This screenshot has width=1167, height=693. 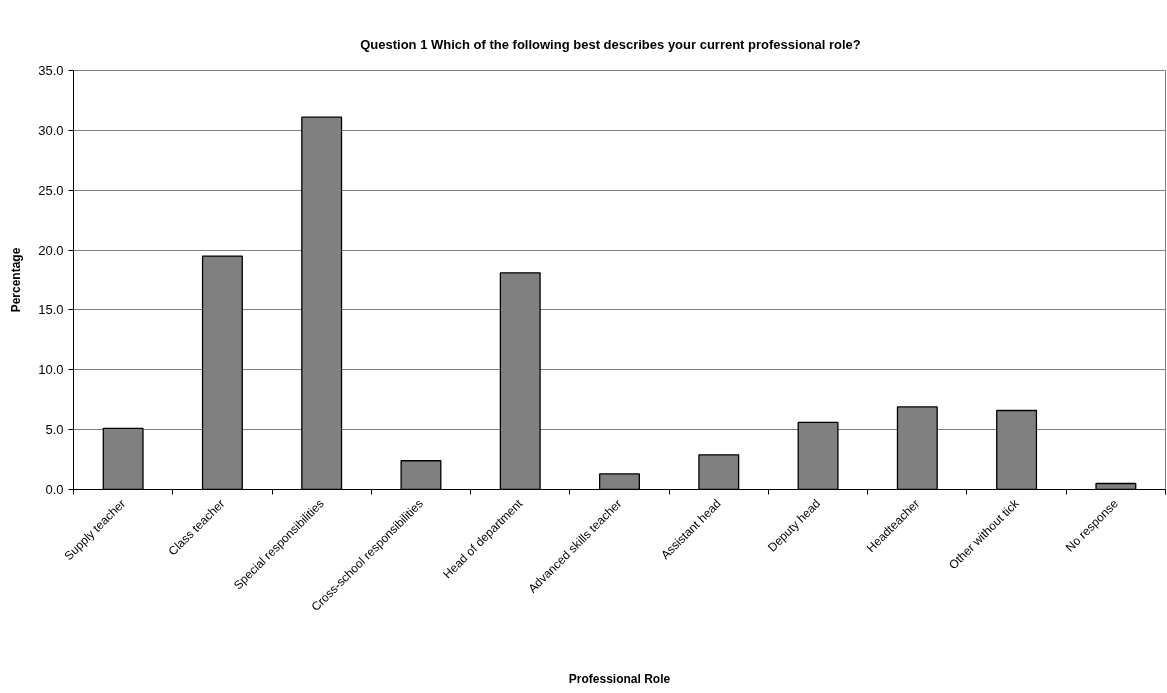 What do you see at coordinates (619, 678) in the screenshot?
I see `x-axis-title: Professional Role` at bounding box center [619, 678].